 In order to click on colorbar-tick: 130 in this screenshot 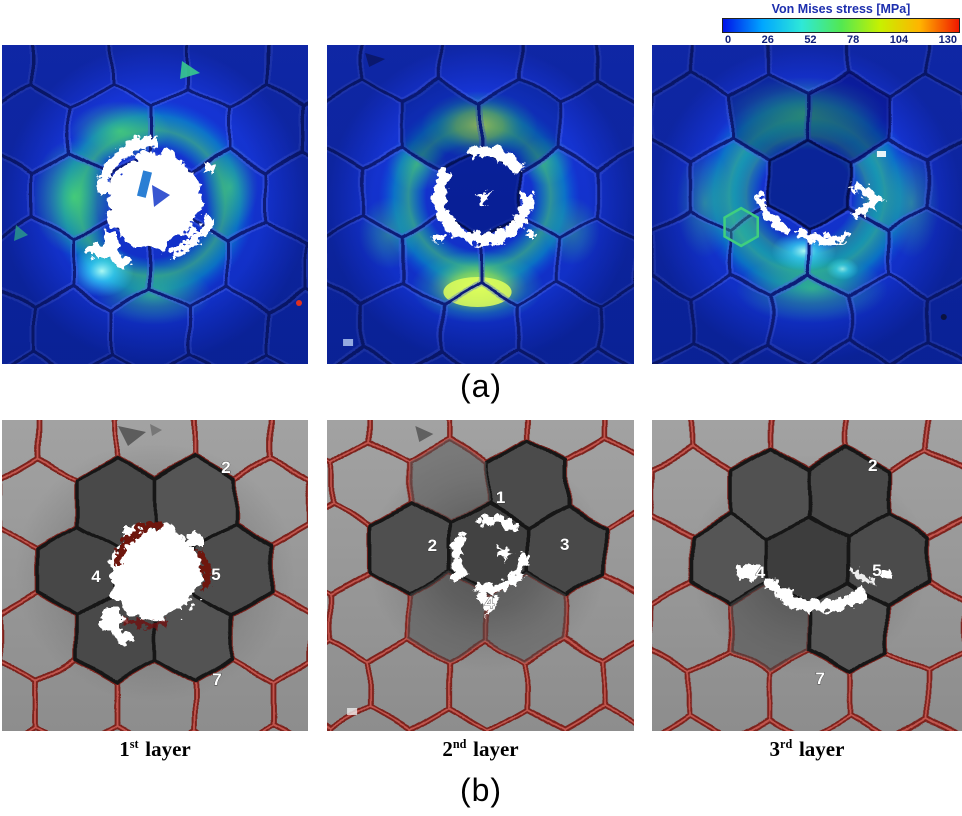, I will do `click(947, 40)`.